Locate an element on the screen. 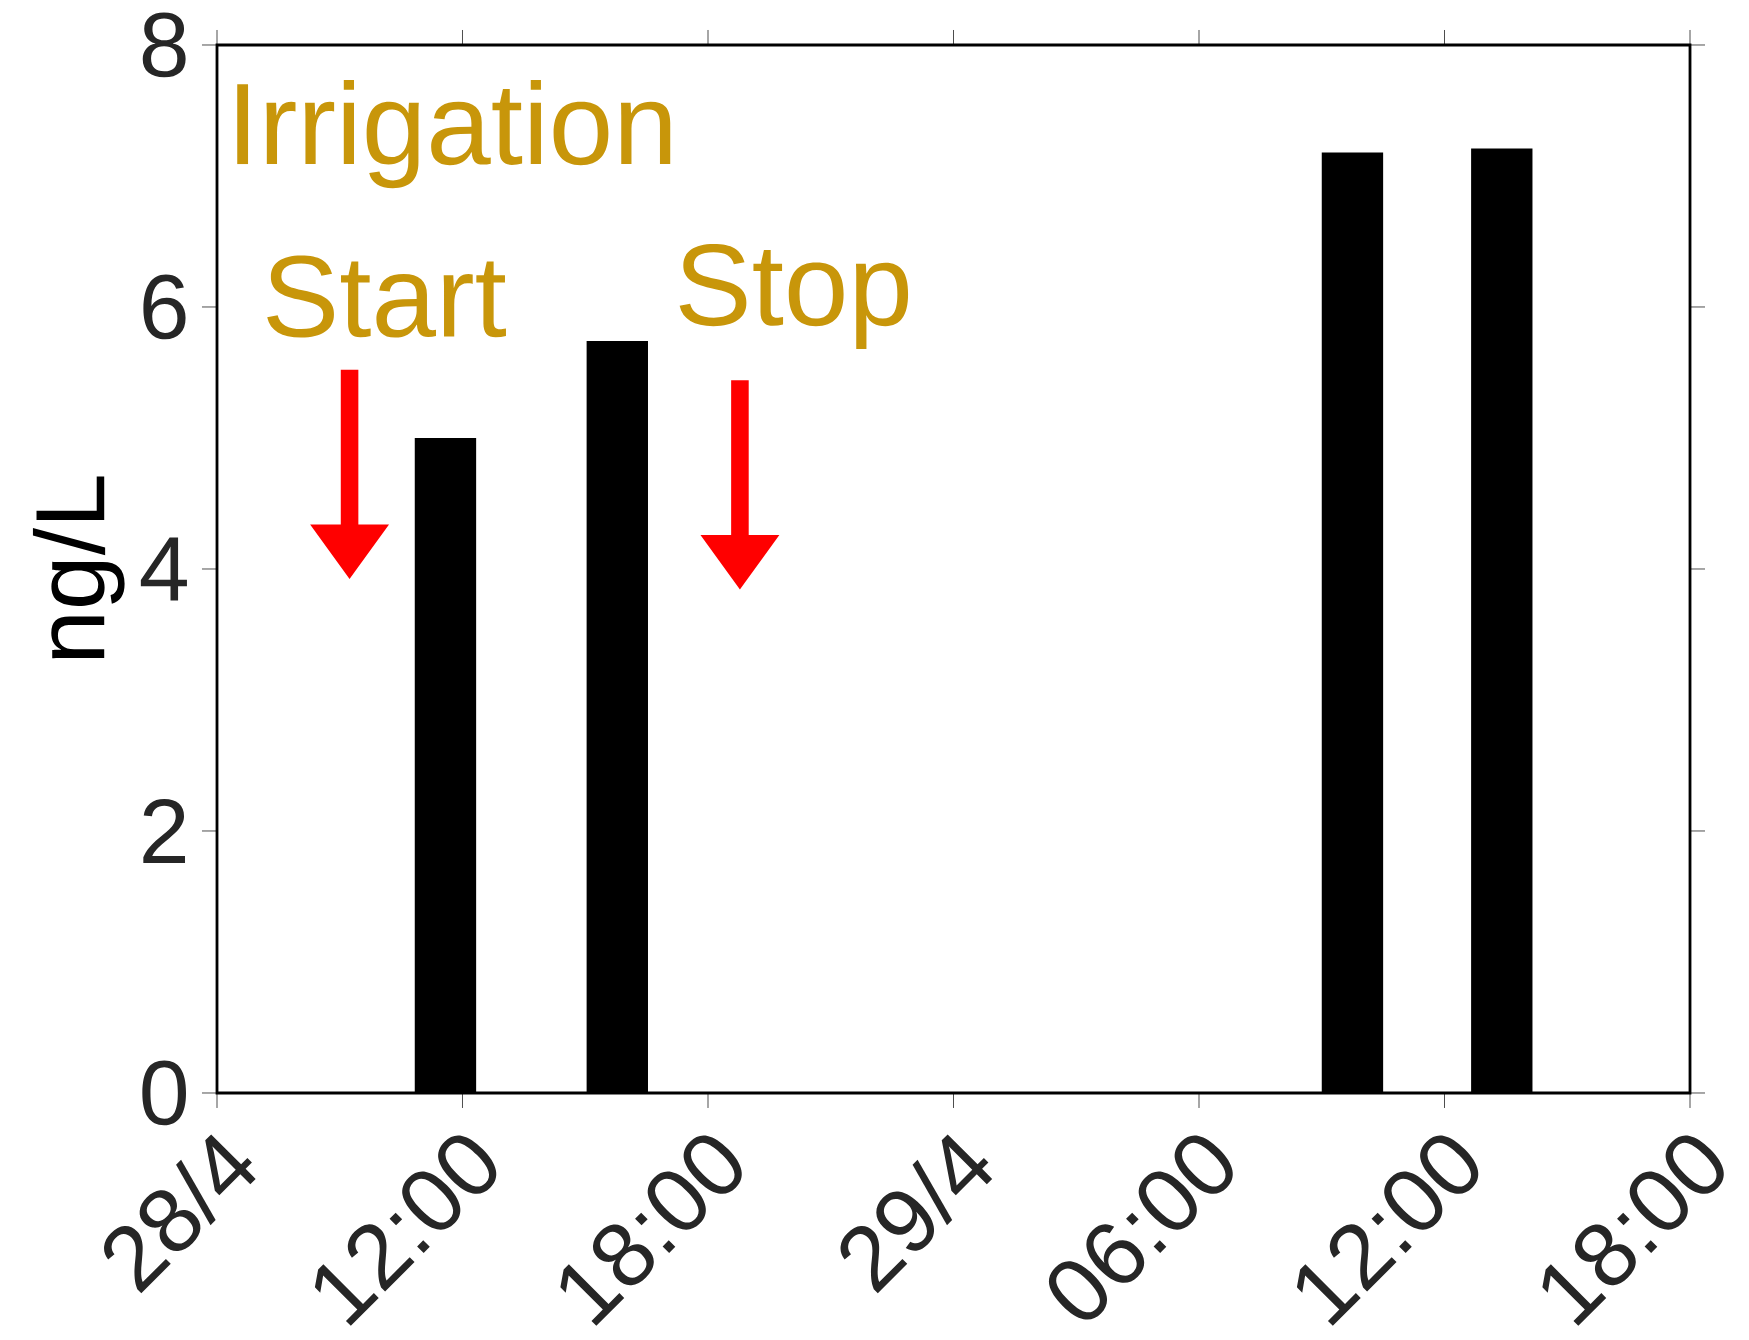 The width and height of the screenshot is (1749, 1340). annotation: Stop is located at coordinates (794, 297).